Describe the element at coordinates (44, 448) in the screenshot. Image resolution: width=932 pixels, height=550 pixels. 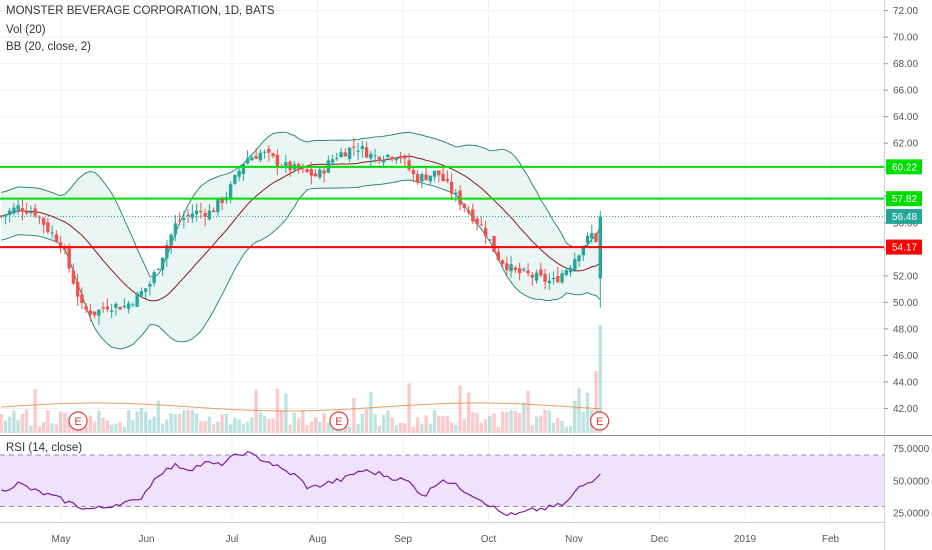
I see `rsi-indicator-label: RSI (14, close)` at that location.